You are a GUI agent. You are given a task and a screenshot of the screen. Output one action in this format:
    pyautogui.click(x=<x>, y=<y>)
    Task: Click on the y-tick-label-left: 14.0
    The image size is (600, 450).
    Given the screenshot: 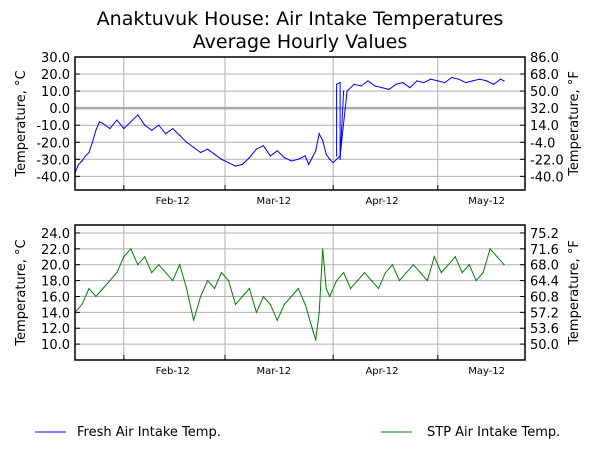 What is the action you would take?
    pyautogui.click(x=55, y=313)
    